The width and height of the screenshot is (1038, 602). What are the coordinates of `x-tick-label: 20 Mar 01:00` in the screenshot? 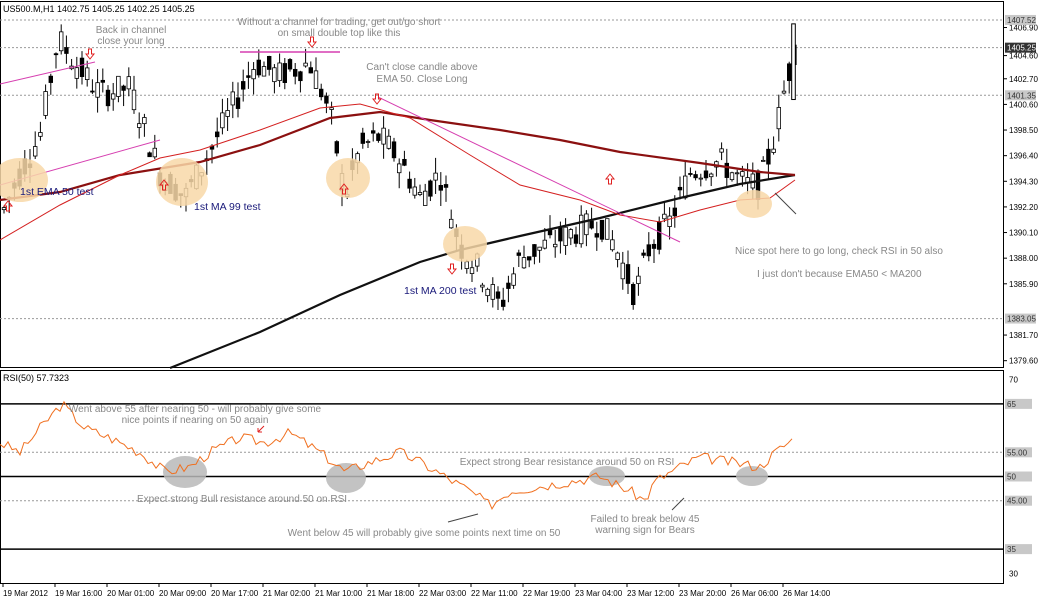 It's located at (131, 593).